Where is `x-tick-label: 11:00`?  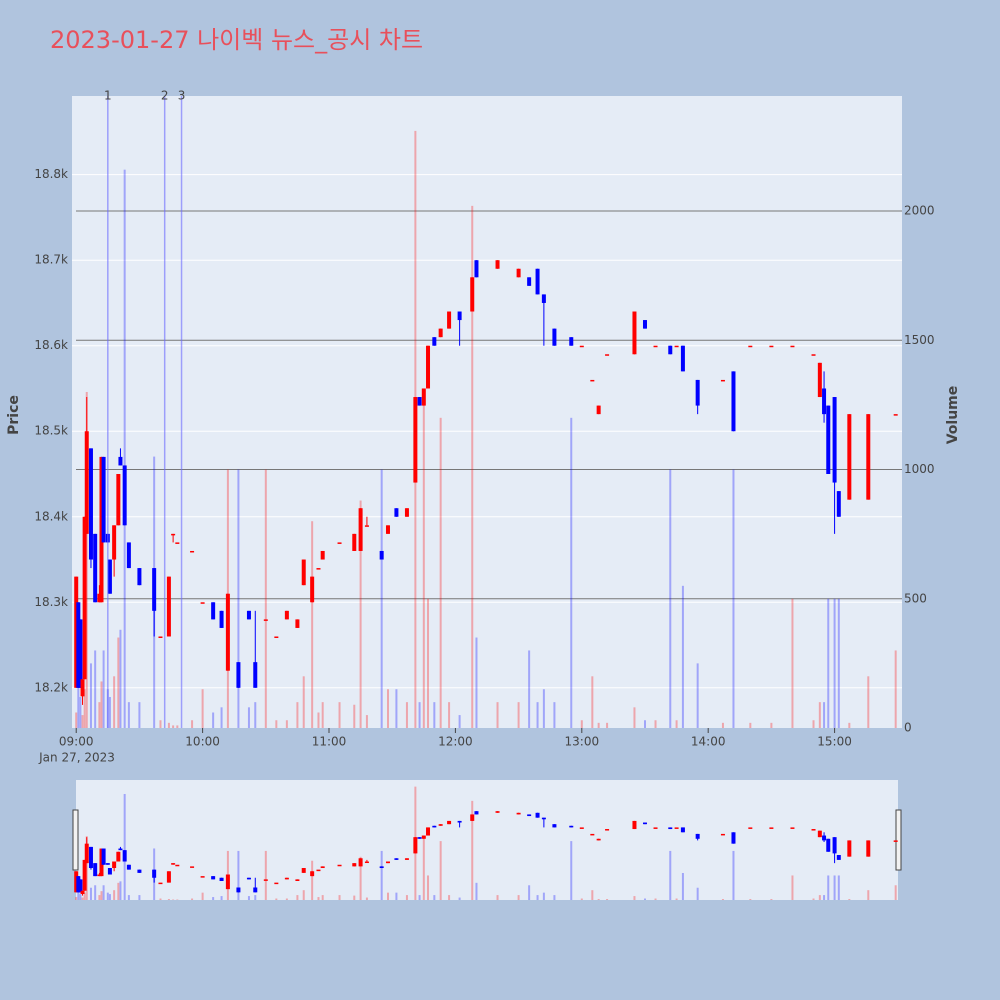 x-tick-label: 11:00 is located at coordinates (329, 742).